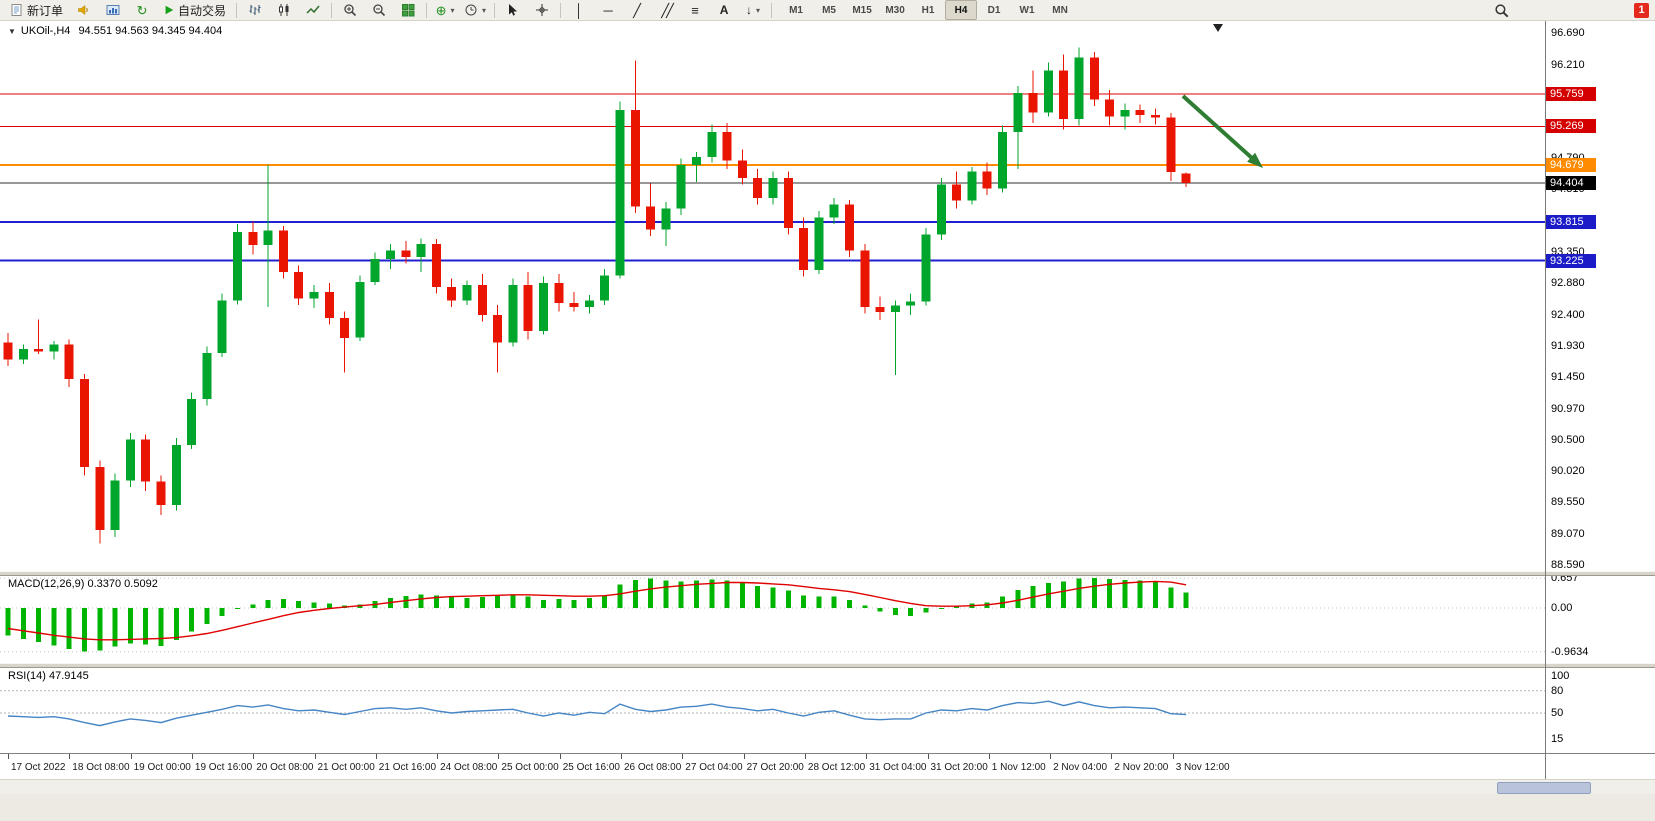 The height and width of the screenshot is (821, 1655). I want to click on horizontal-line-tool-button: ─, so click(608, 10).